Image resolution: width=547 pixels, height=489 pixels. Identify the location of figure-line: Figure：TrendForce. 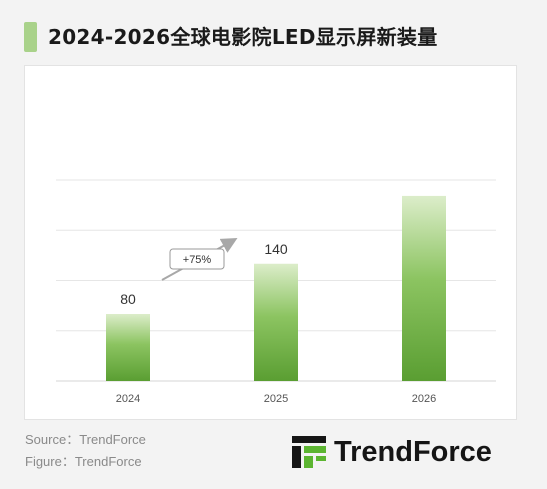
(83, 461).